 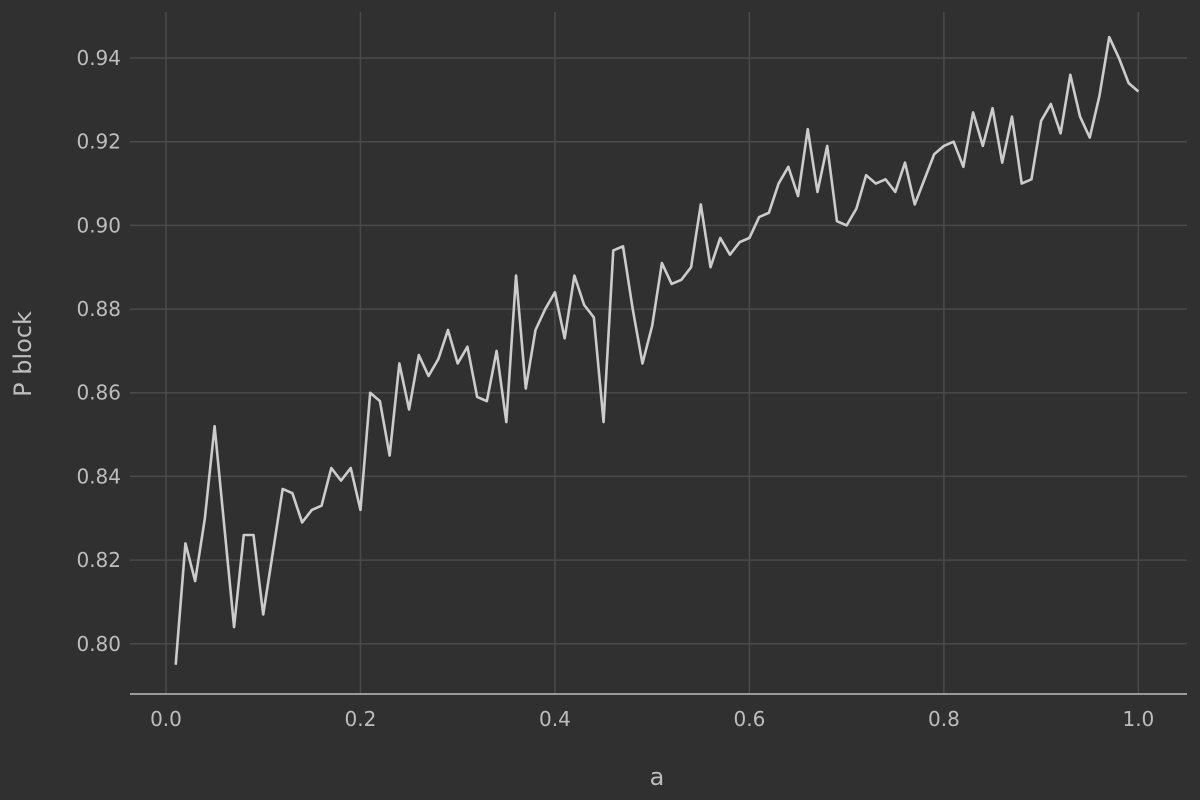 I want to click on y-tick-label: 0.92, so click(x=98, y=142).